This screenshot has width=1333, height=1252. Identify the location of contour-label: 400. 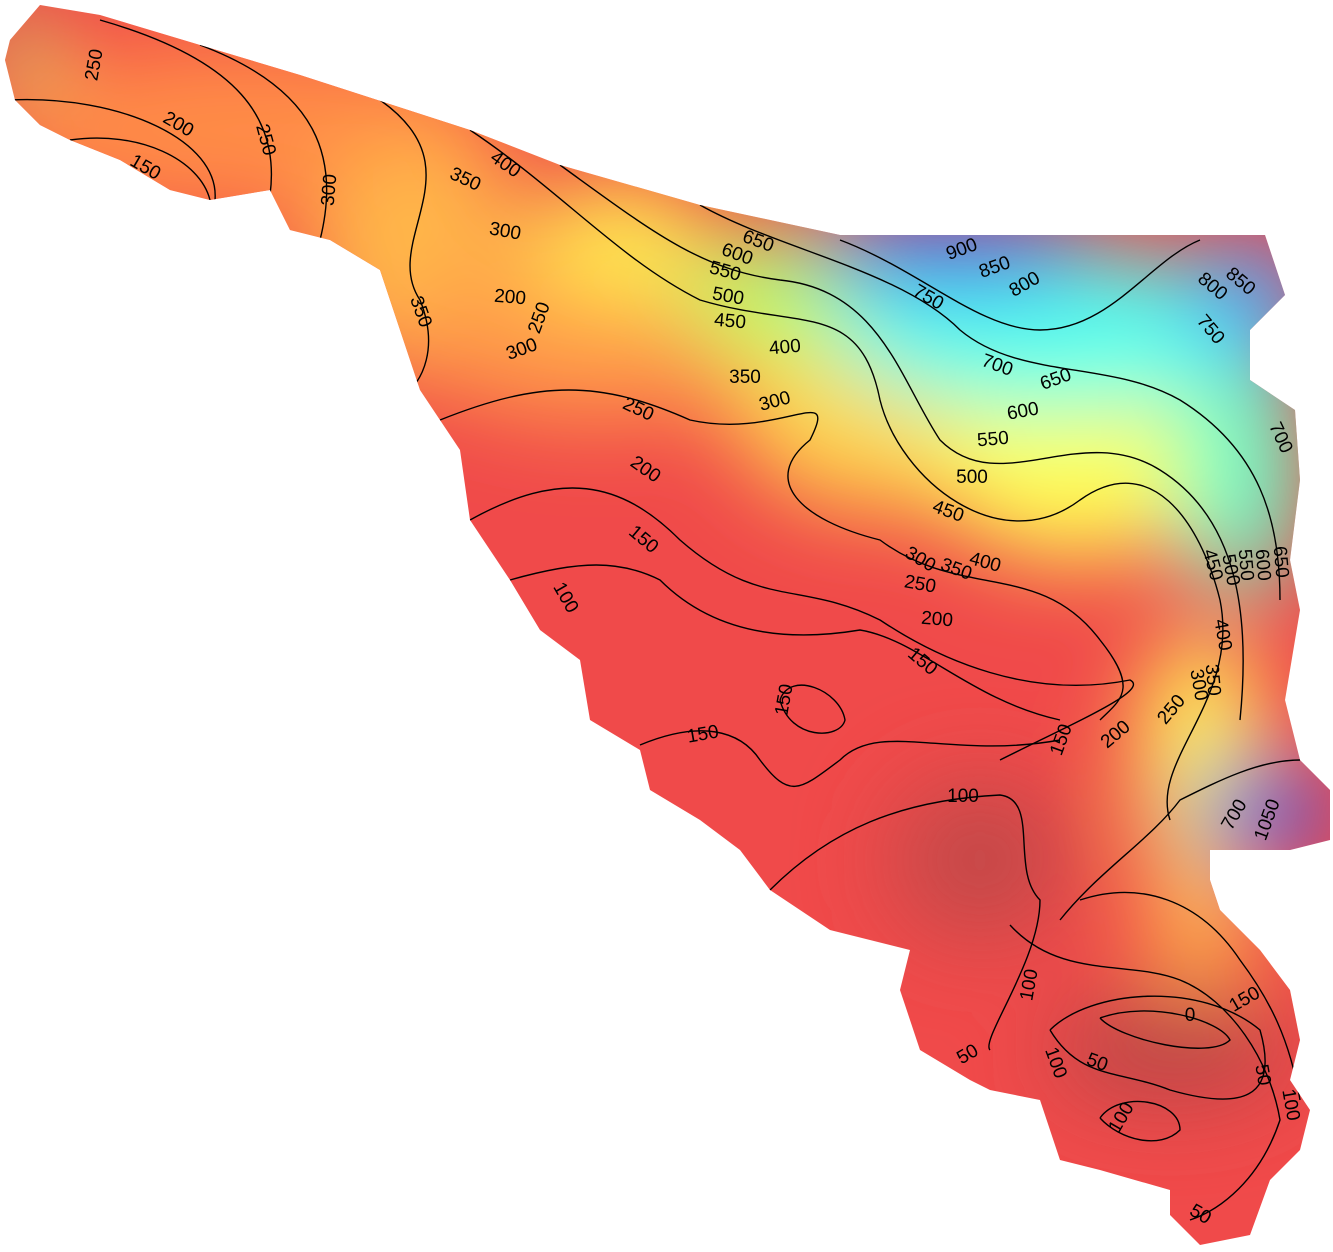
(784, 348).